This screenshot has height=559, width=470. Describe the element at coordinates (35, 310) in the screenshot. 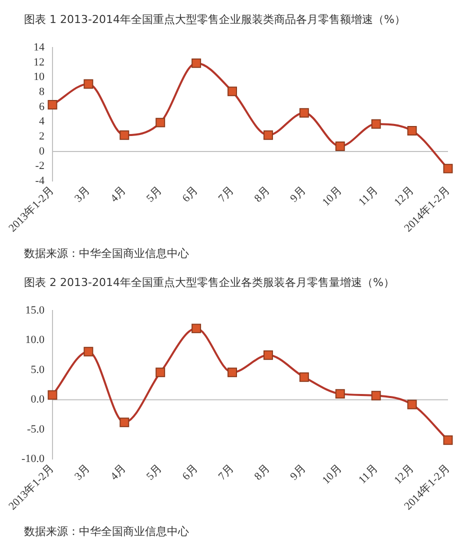

I see `y-tick-label: 15.0` at that location.